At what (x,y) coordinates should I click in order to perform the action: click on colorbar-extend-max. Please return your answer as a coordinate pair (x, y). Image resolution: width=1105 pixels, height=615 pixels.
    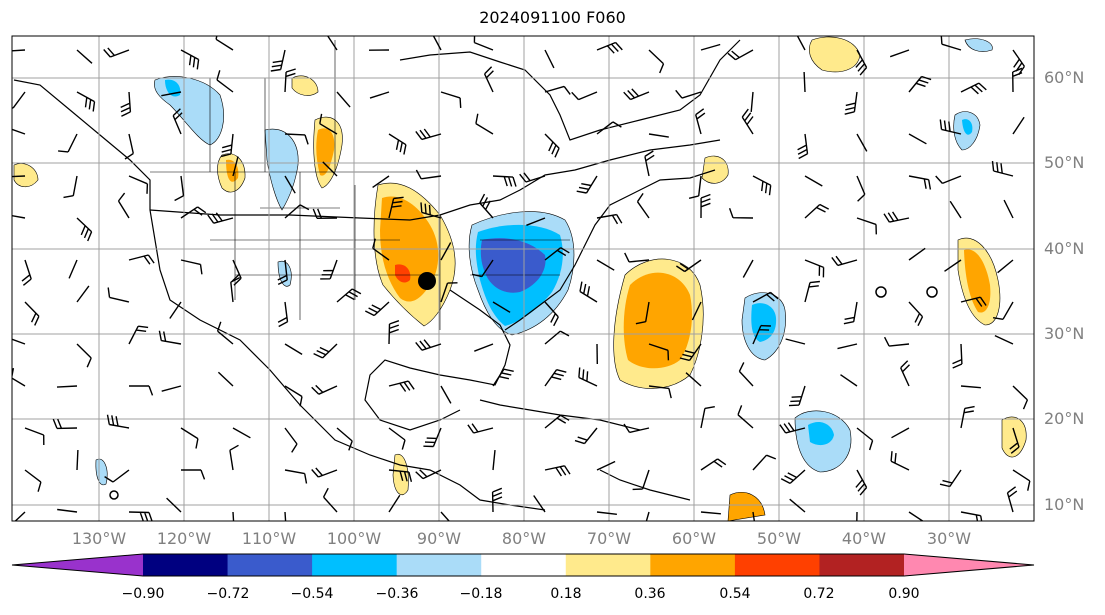
    Looking at the image, I should click on (969, 565).